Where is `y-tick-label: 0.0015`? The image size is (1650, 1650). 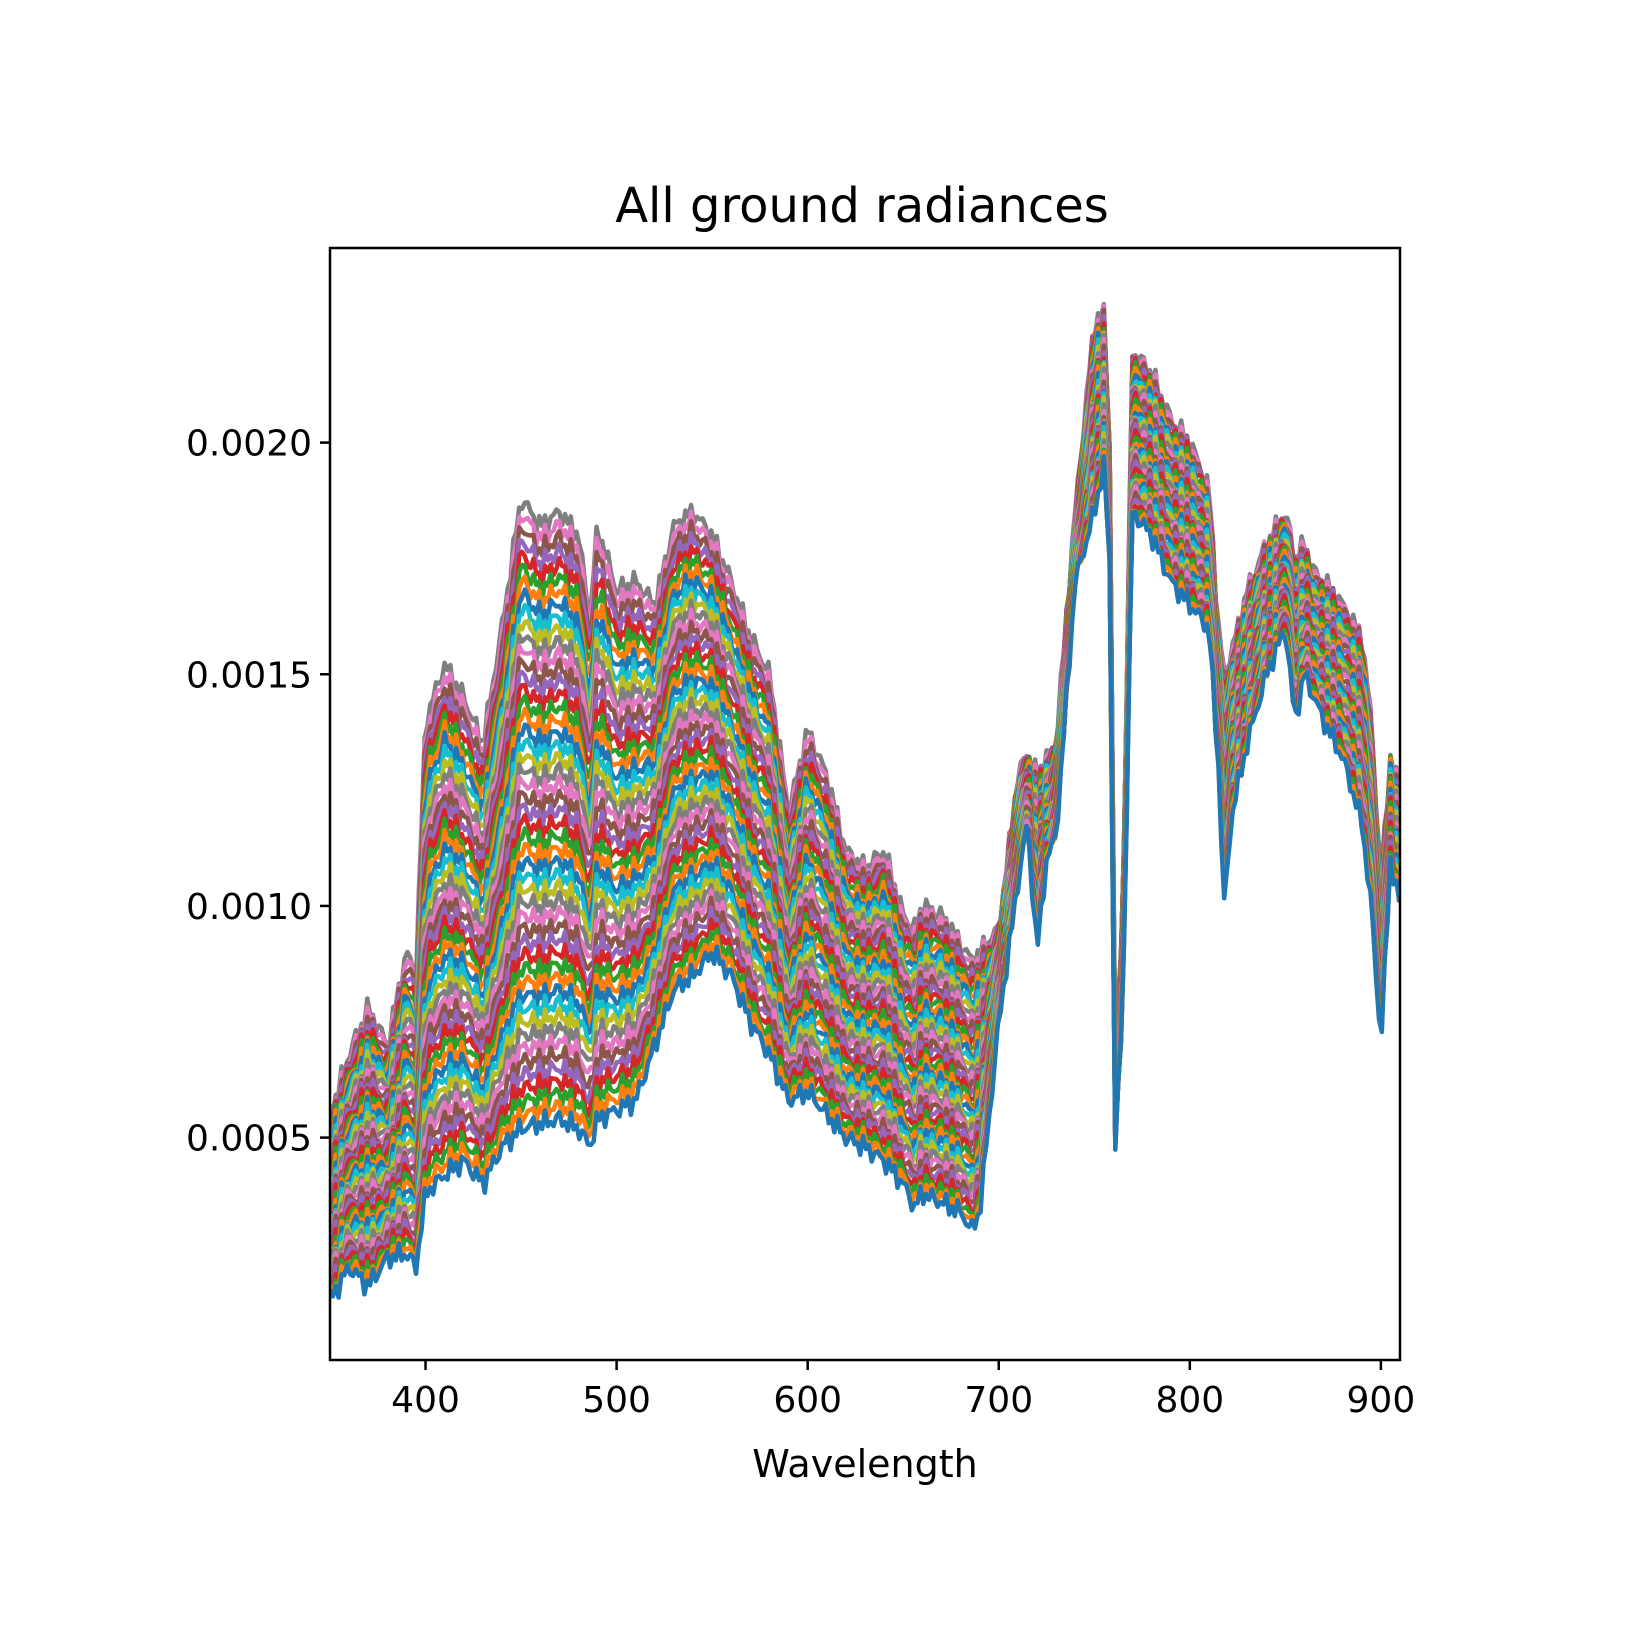
y-tick-label: 0.0015 is located at coordinates (249, 675).